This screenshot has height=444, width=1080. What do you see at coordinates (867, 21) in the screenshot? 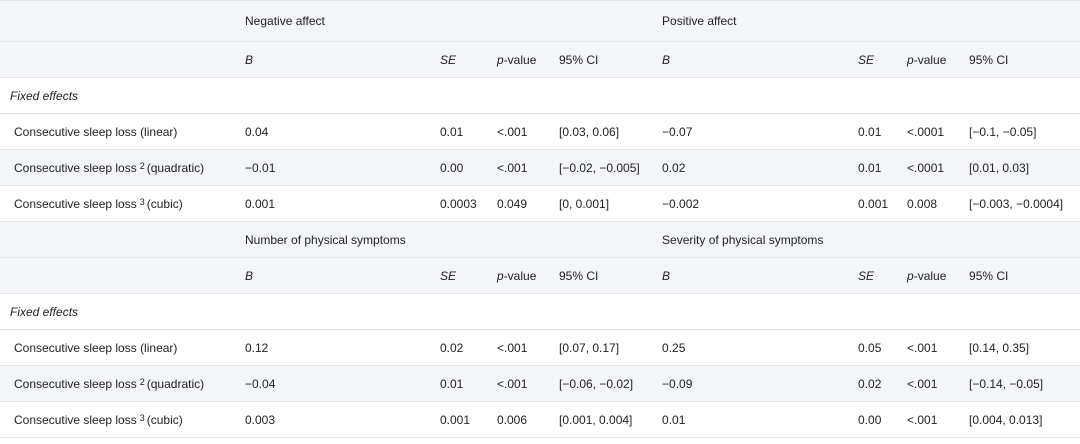
I see `group-header-right: Positive affect` at bounding box center [867, 21].